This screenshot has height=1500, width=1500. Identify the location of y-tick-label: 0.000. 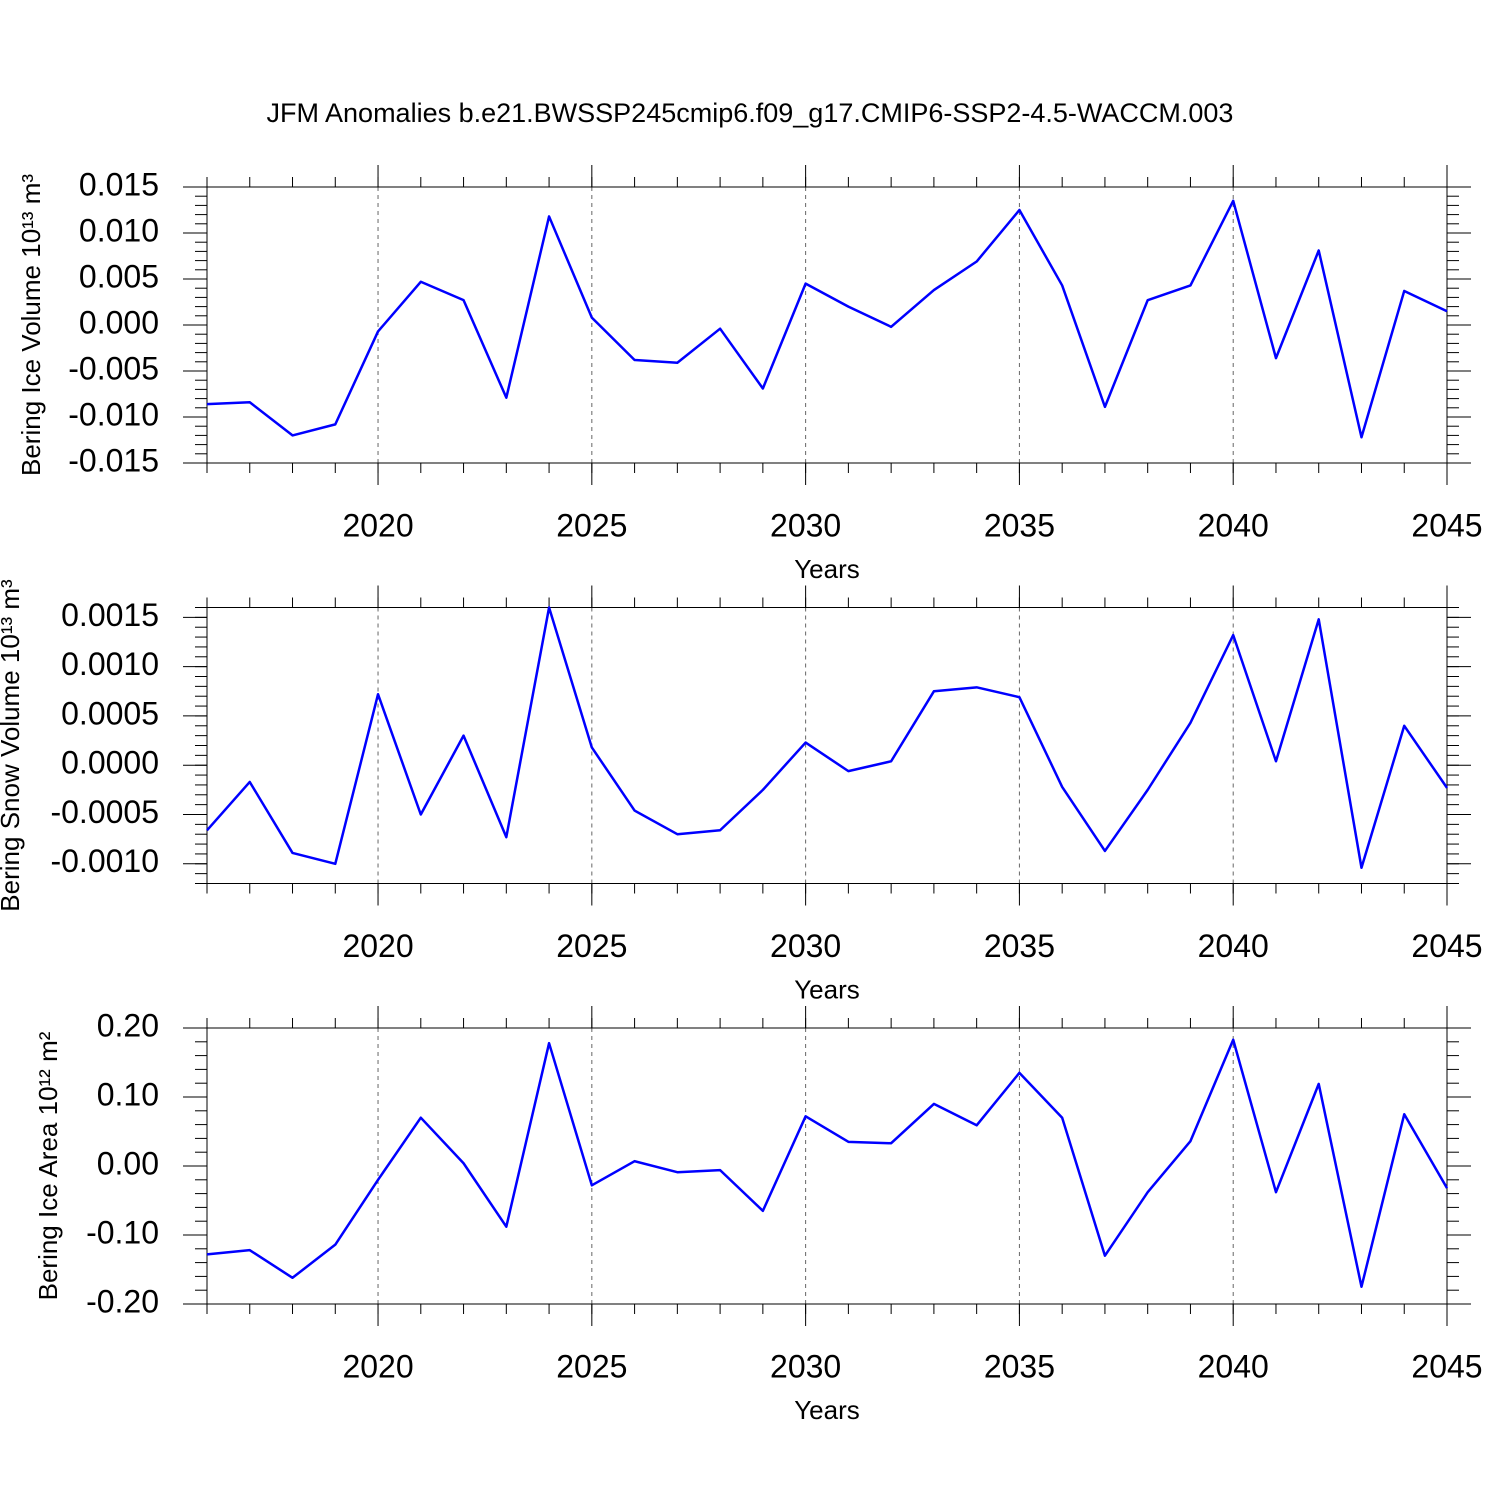
(119, 322).